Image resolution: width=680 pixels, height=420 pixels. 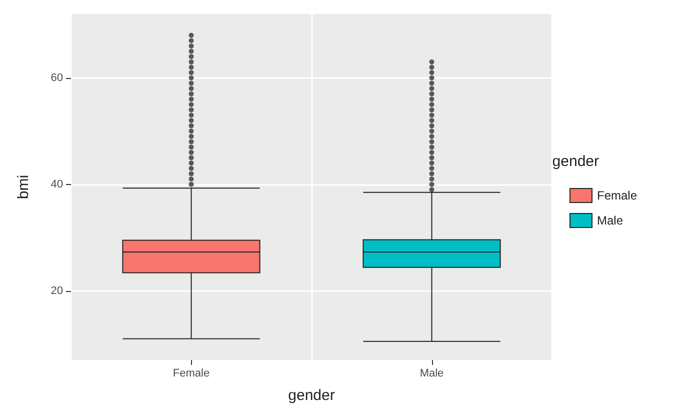 What do you see at coordinates (576, 161) in the screenshot?
I see `legend-title: gender` at bounding box center [576, 161].